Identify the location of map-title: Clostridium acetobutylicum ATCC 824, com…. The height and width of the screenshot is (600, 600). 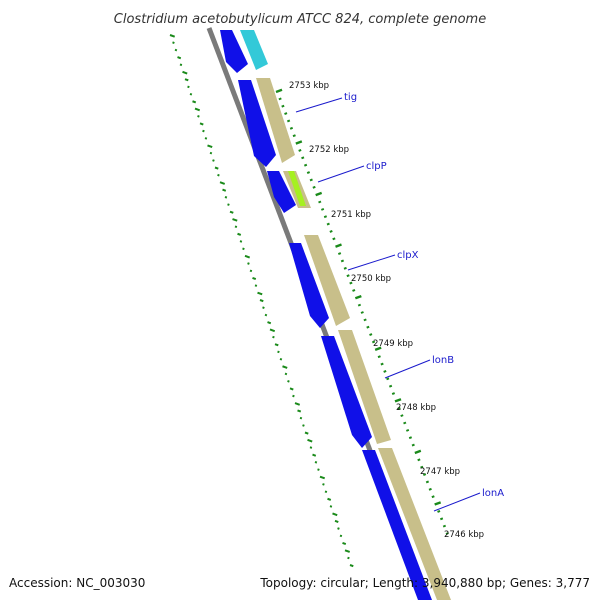
(300, 19).